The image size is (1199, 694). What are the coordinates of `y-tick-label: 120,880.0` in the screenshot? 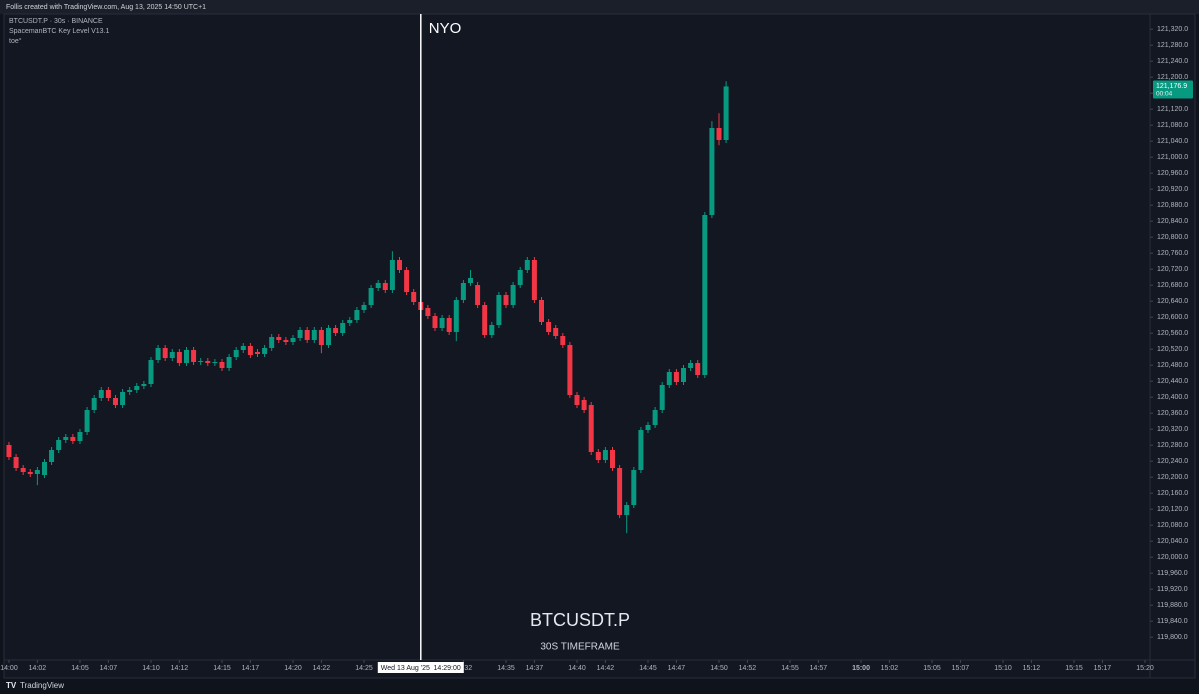 It's located at (1172, 205).